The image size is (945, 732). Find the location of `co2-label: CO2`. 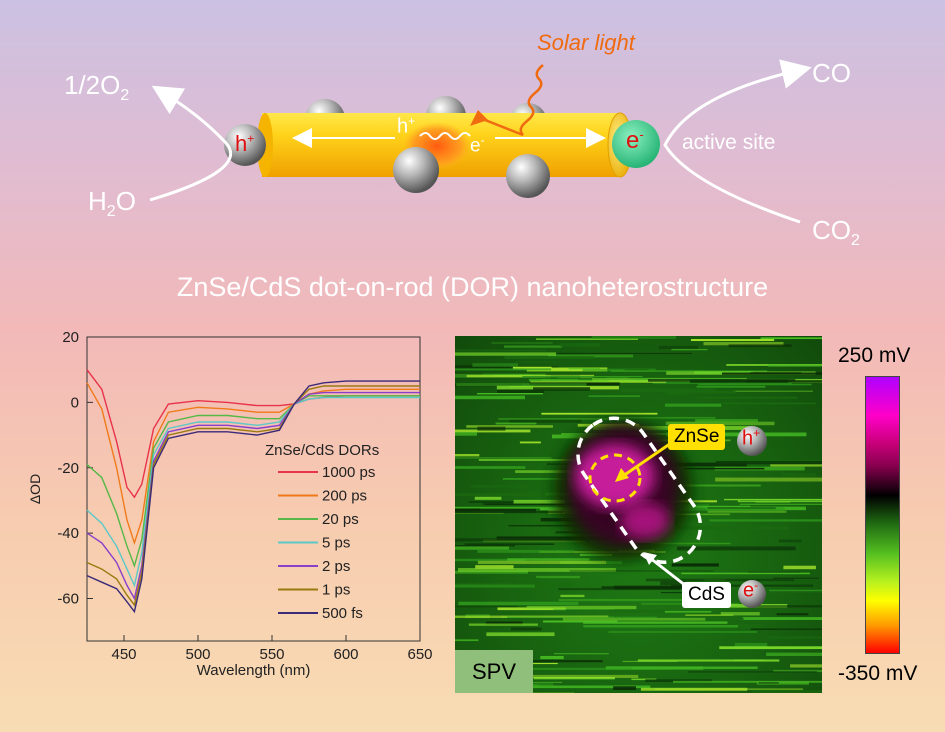

co2-label: CO2 is located at coordinates (836, 232).